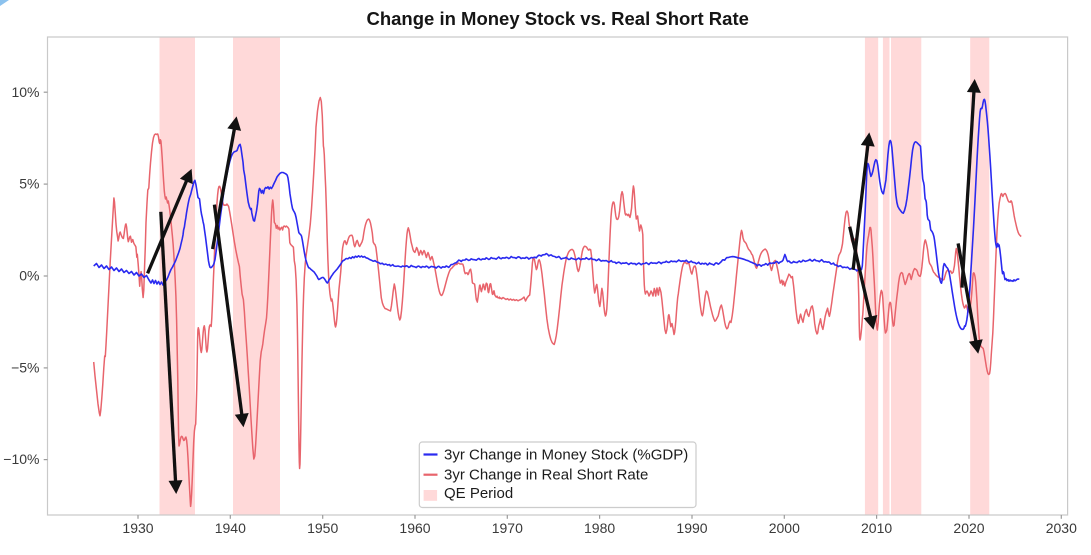 Image resolution: width=1091 pixels, height=555 pixels. I want to click on svg-text: 5%, so click(29, 184).